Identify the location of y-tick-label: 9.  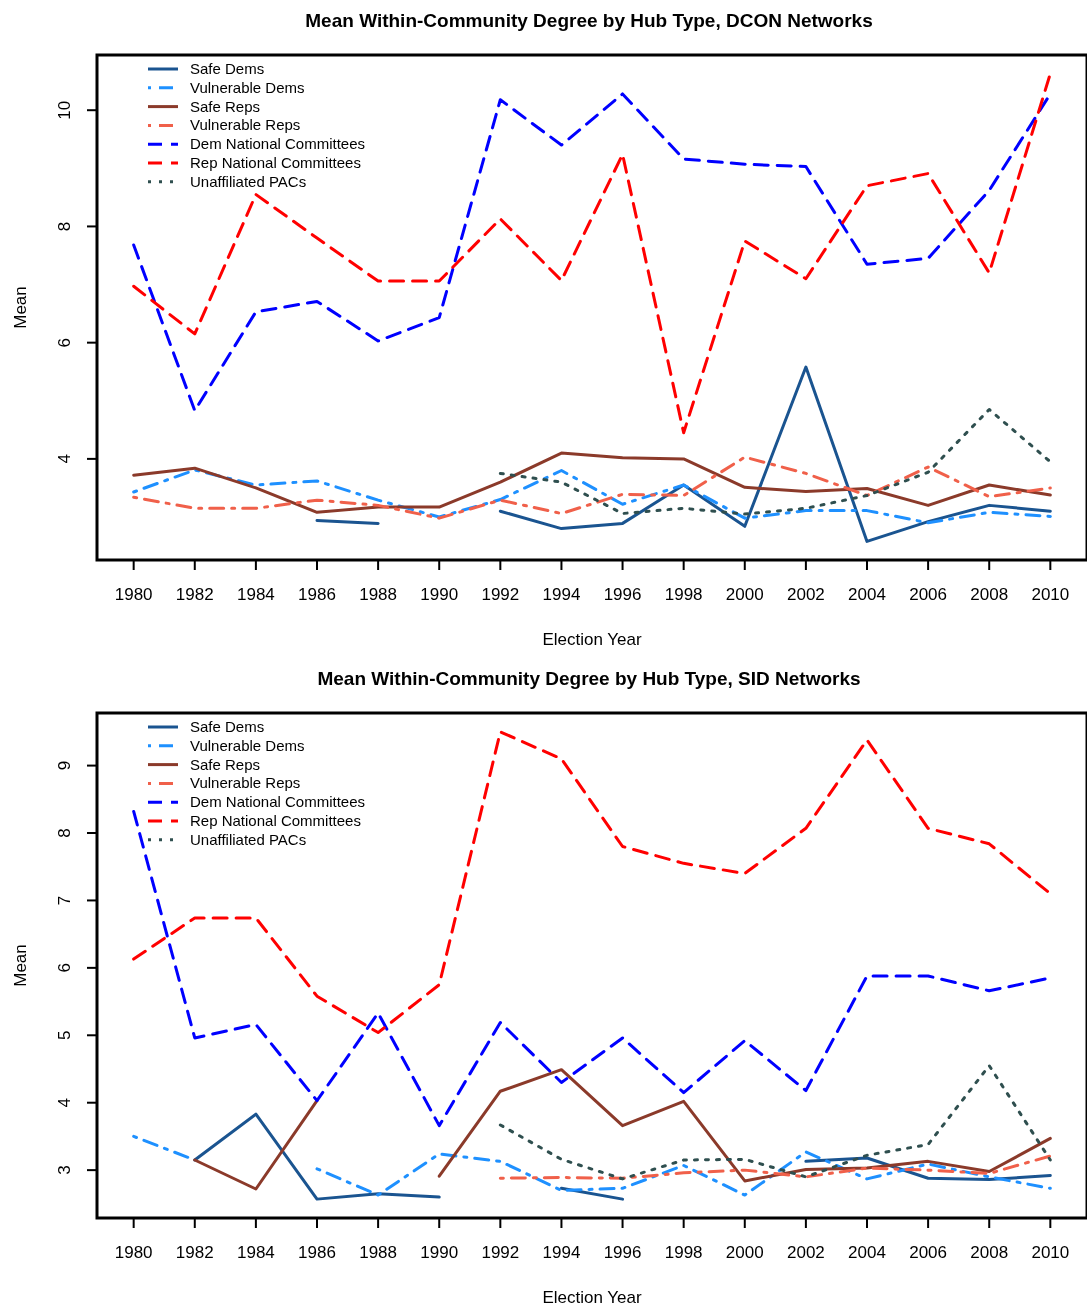
(64, 765).